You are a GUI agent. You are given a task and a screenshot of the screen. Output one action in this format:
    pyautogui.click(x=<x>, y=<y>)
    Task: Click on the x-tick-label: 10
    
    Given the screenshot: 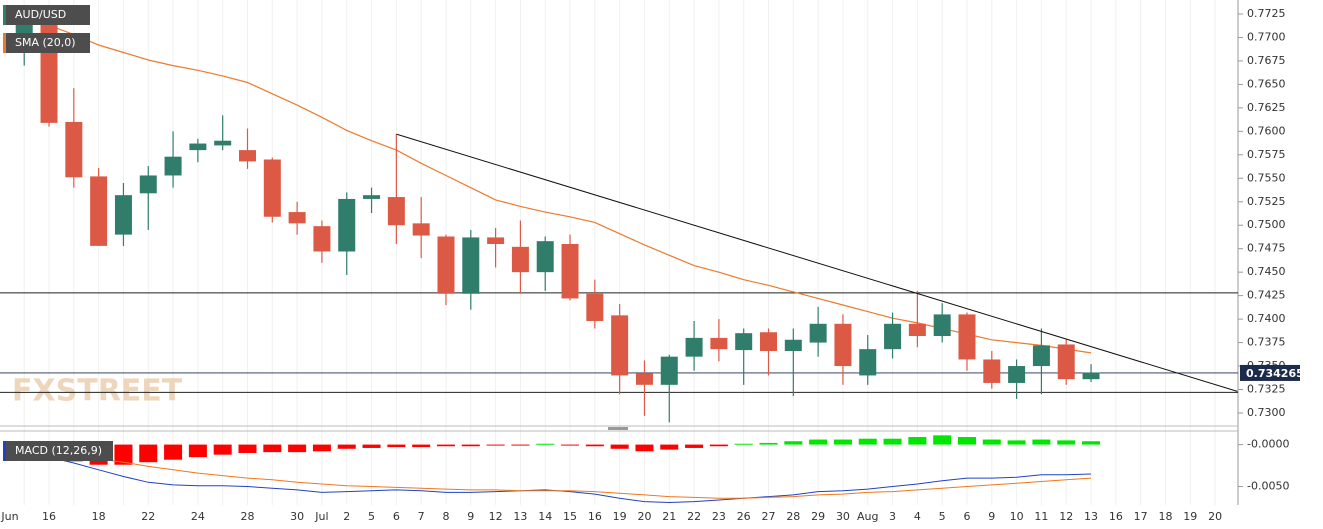 What is the action you would take?
    pyautogui.click(x=1017, y=516)
    